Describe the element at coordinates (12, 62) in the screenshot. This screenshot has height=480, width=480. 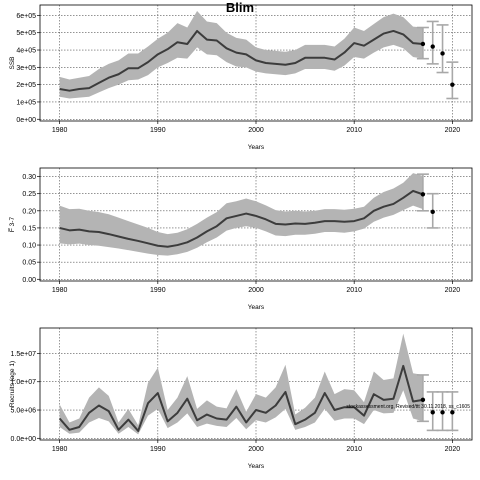
I see `y-axis-label: SSB` at that location.